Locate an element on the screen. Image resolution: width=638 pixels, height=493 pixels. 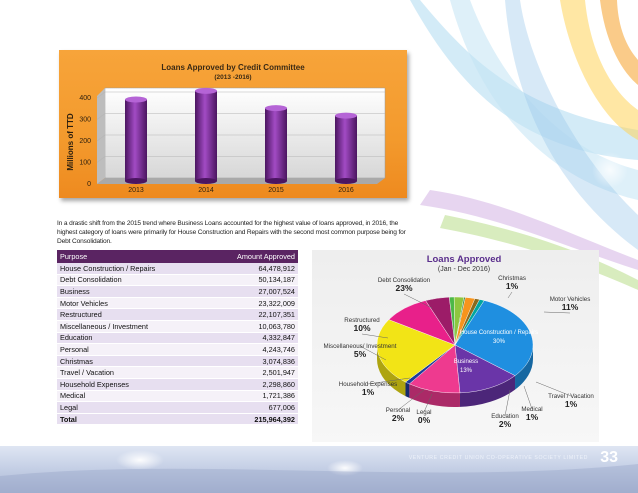
purpose-cell: Business is located at coordinates (131, 291).